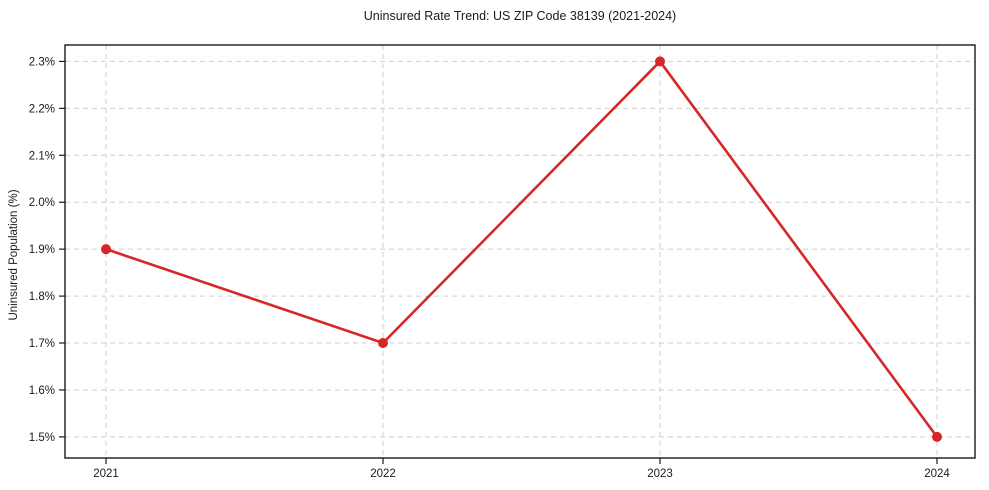 The image size is (989, 490). I want to click on y-tick-label: 1.9%, so click(42, 250).